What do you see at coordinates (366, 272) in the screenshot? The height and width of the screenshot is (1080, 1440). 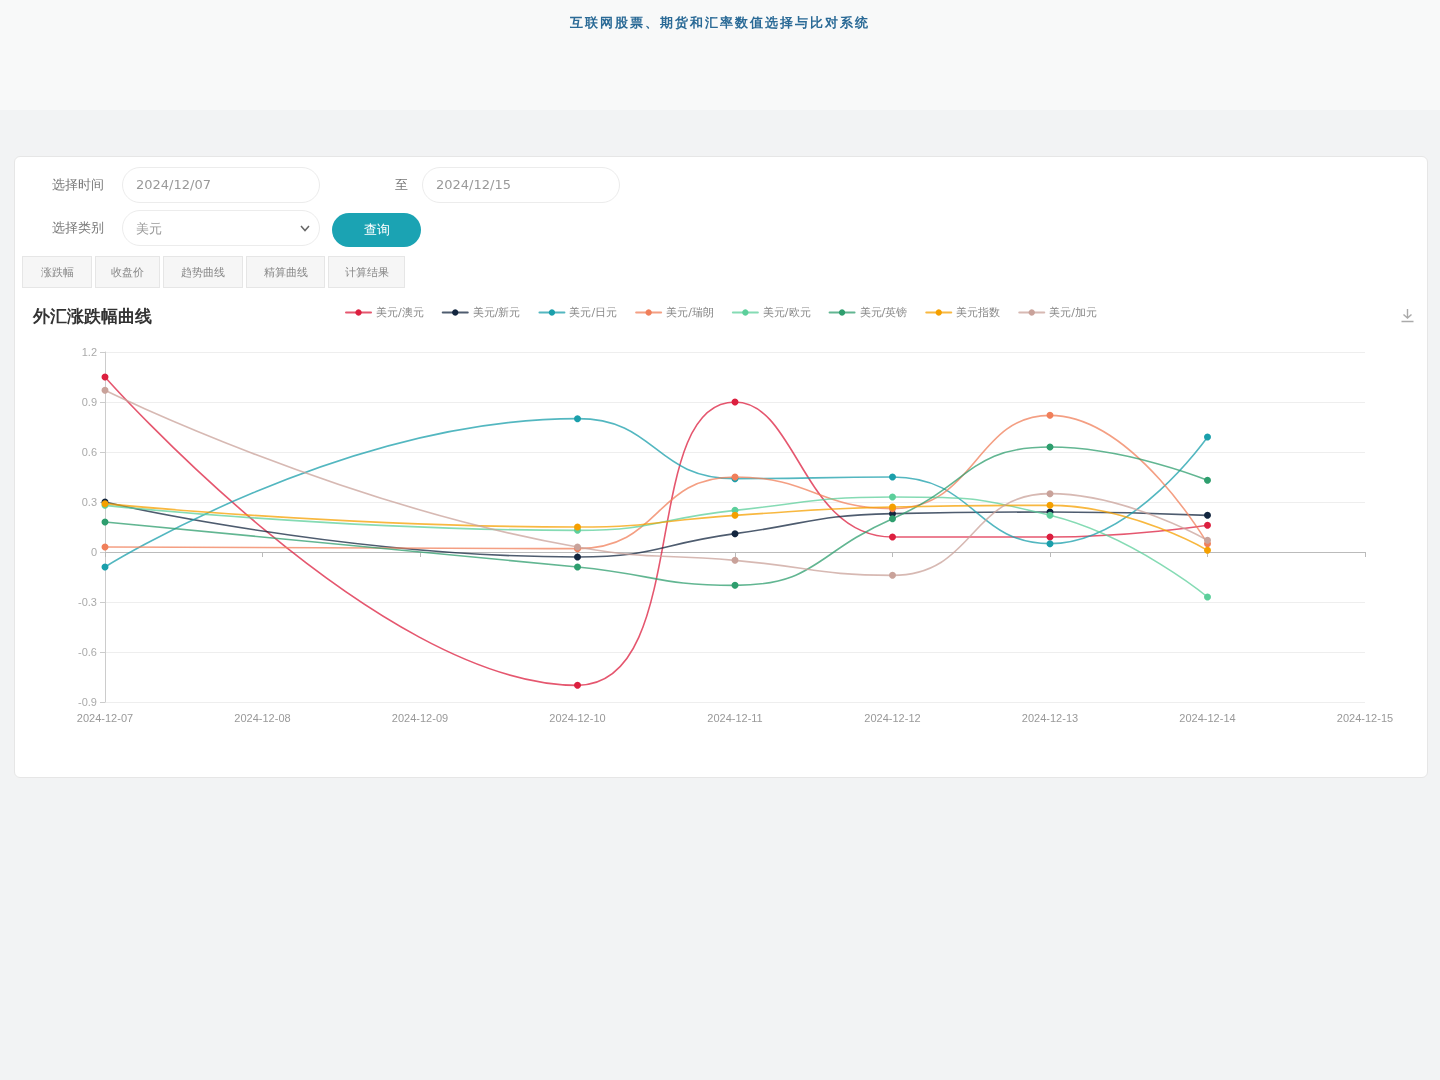 I see `text: 计算结果` at bounding box center [366, 272].